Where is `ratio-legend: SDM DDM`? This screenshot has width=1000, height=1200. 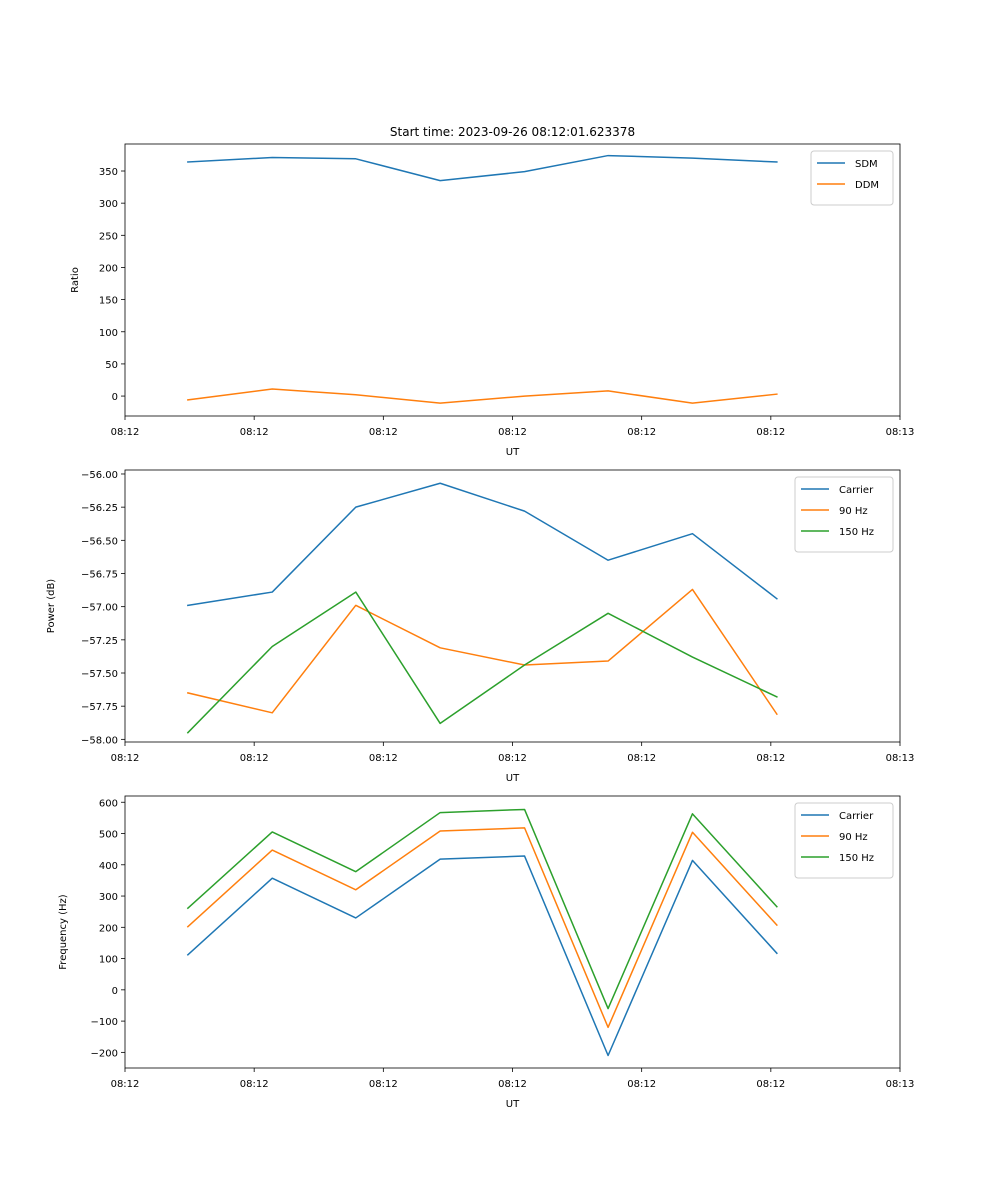 ratio-legend: SDM DDM is located at coordinates (852, 178).